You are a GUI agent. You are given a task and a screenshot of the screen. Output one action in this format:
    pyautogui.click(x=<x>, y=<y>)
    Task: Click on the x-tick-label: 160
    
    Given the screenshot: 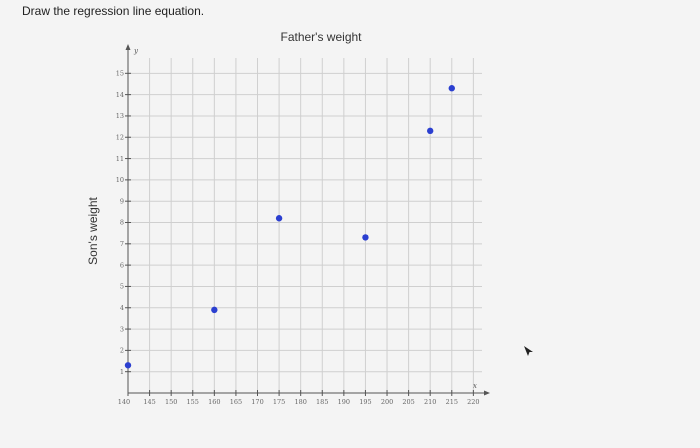 What is the action you would take?
    pyautogui.click(x=214, y=402)
    